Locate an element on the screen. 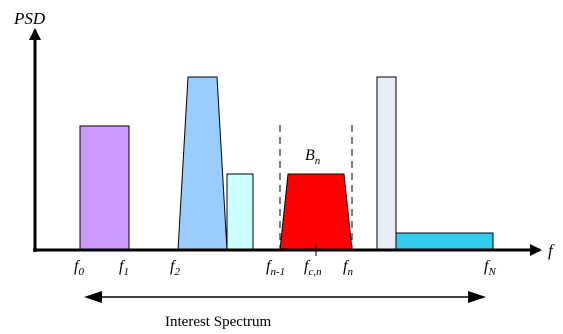 The height and width of the screenshot is (334, 563). arrow-right-head is located at coordinates (477, 297).